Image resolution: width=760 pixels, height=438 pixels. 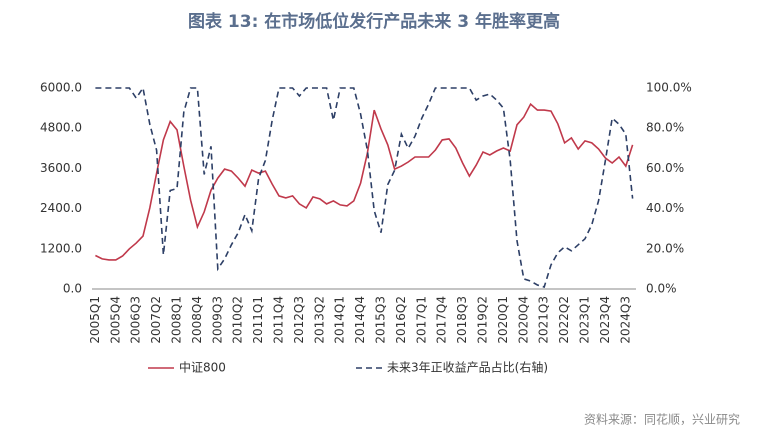 What do you see at coordinates (442, 320) in the screenshot?
I see `x-tick-label: 2017Q4` at bounding box center [442, 320].